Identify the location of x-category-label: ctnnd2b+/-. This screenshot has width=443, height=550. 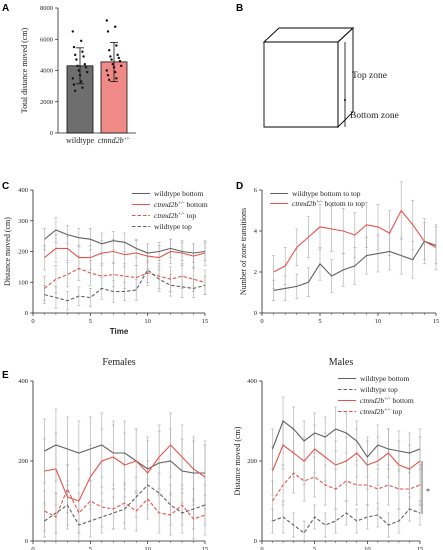
(114, 140).